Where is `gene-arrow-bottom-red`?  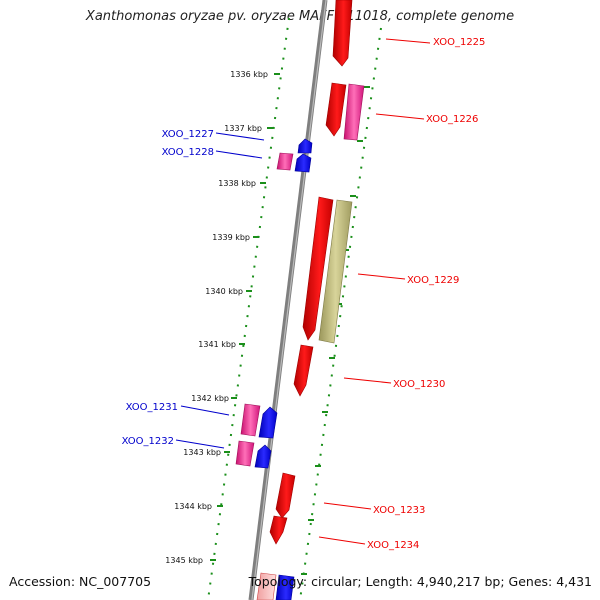 gene-arrow-bottom-red is located at coordinates (266, 586).